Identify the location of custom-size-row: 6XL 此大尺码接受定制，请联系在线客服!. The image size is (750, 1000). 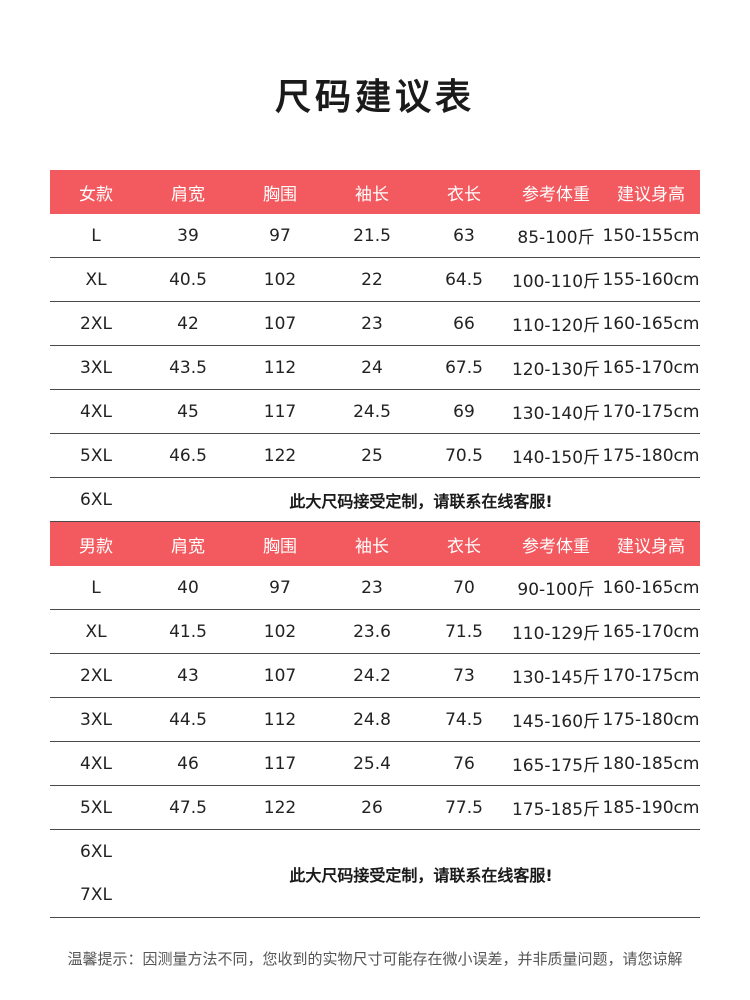
(375, 500).